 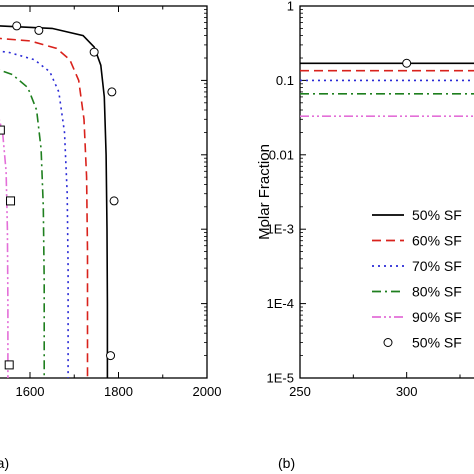 What do you see at coordinates (417, 279) in the screenshot?
I see `legend: 50% SF 60% SF 70% SF 80% SF 90% SF 50% SF` at bounding box center [417, 279].